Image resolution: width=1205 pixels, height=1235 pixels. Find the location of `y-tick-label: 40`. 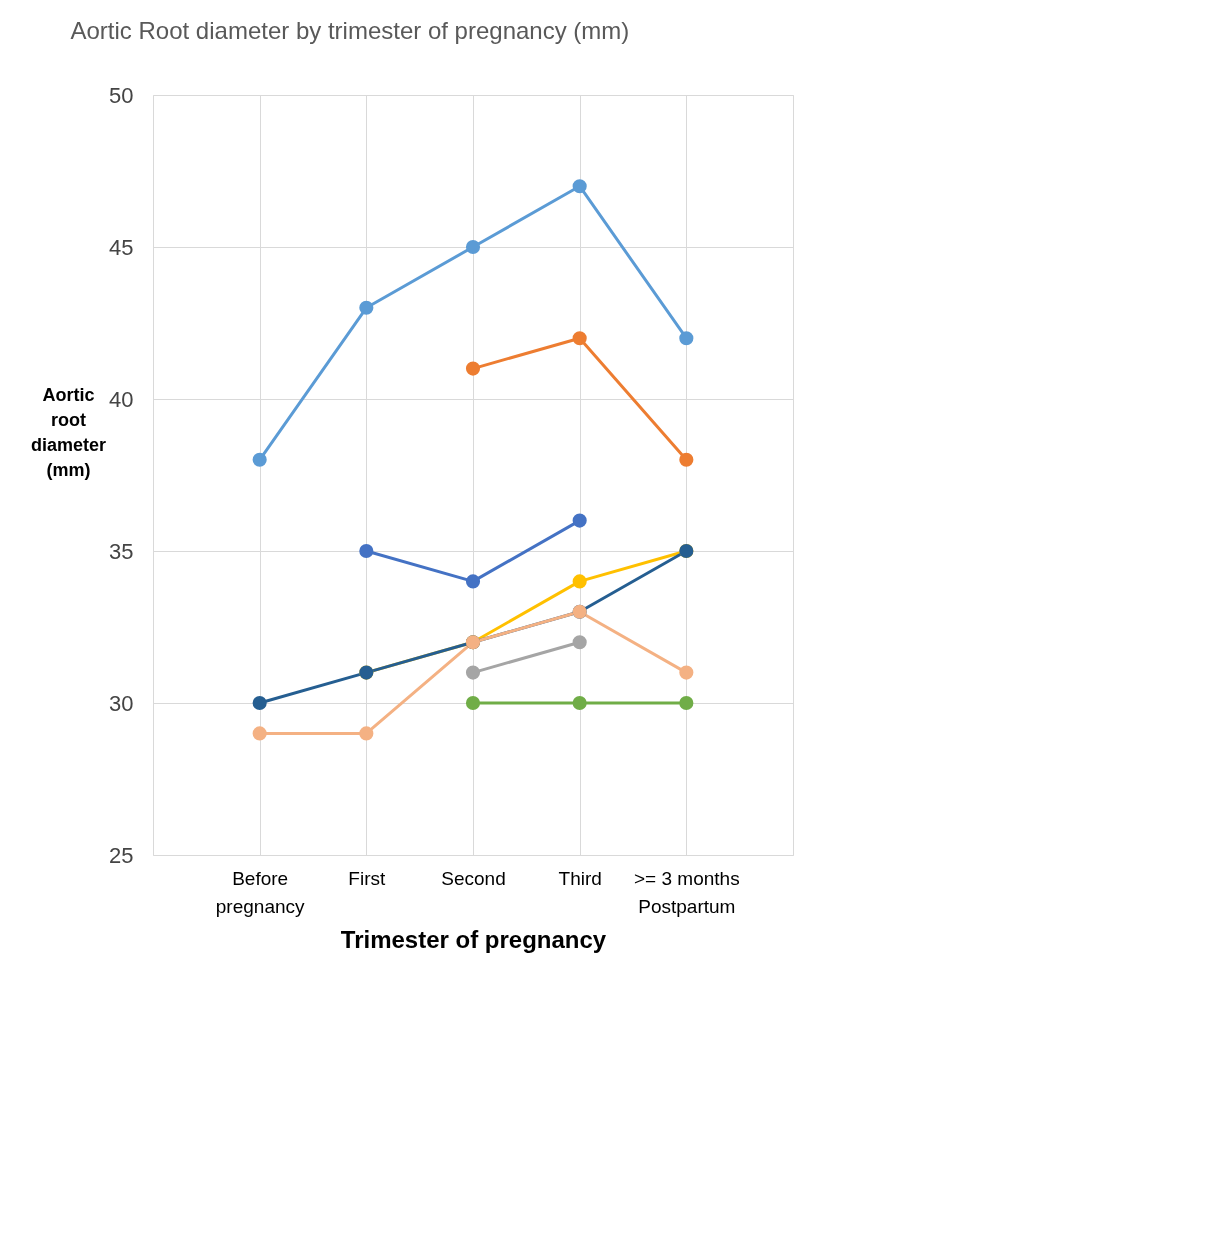

y-tick-label: 40 is located at coordinates (121, 399).